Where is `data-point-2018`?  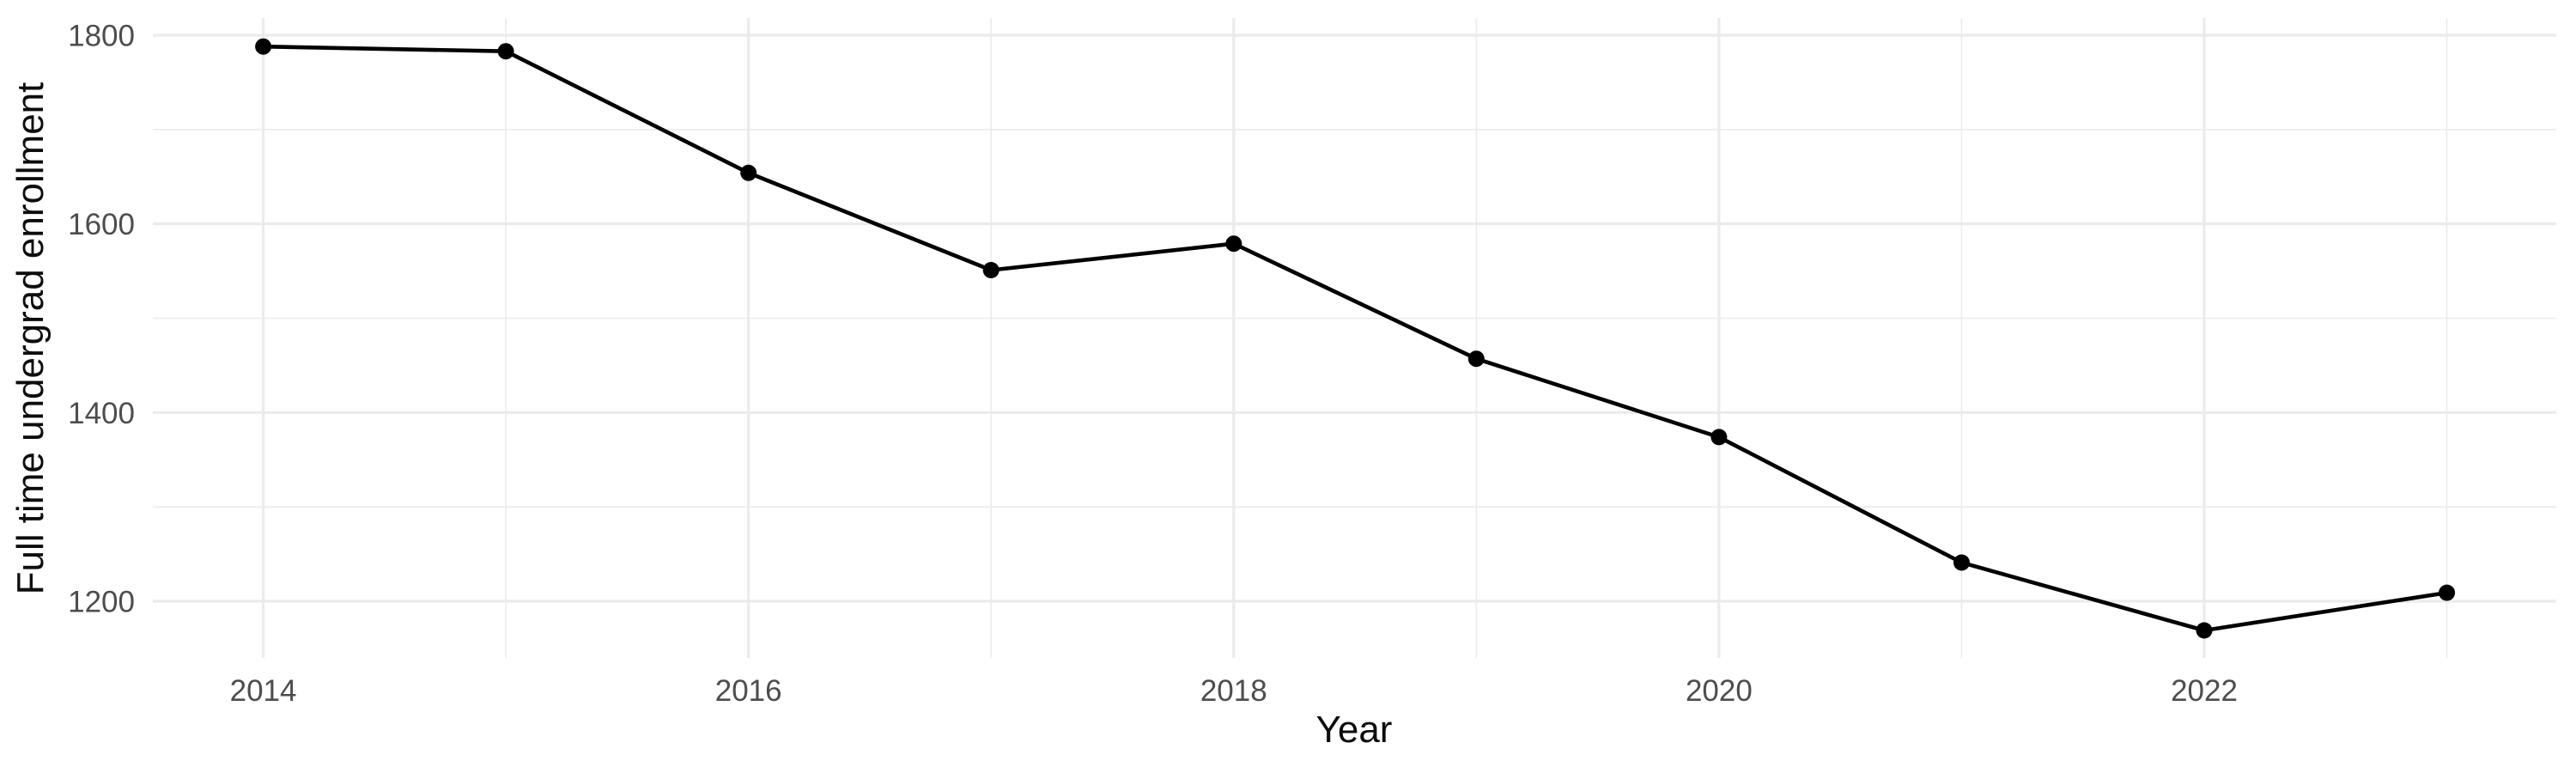
data-point-2018 is located at coordinates (1233, 244).